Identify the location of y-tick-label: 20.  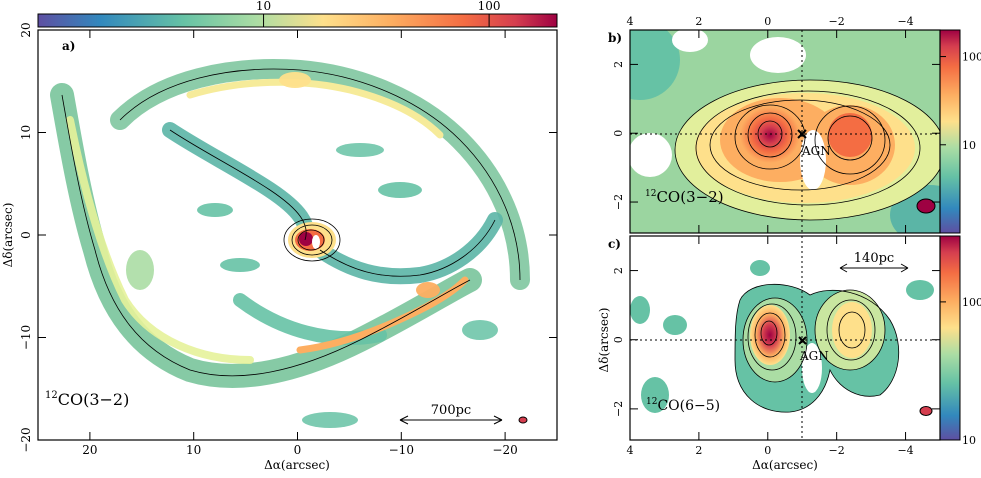
(26, 29).